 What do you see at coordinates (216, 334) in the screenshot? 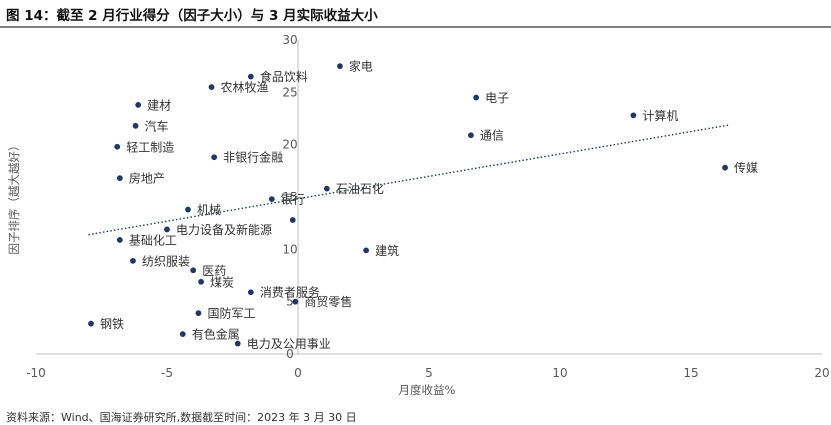
I see `data-point-label: 有色金属` at bounding box center [216, 334].